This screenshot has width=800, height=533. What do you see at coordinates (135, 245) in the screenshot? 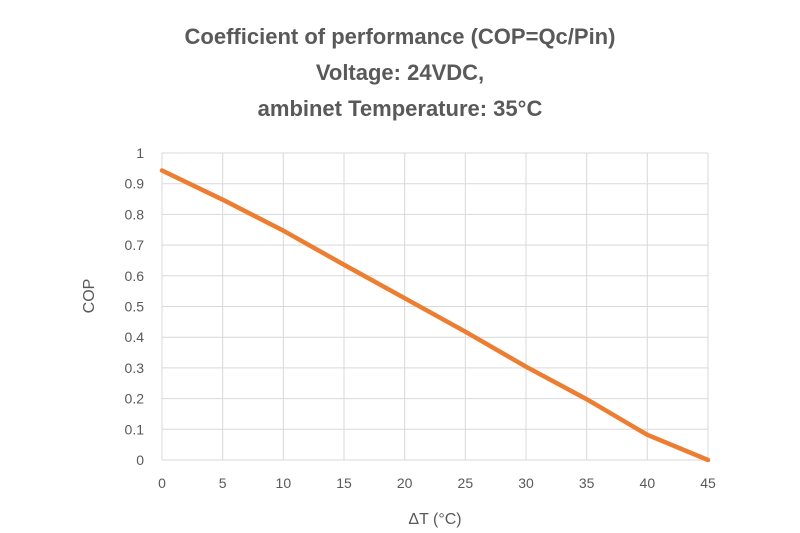
I see `y-tick-label: 0.7` at bounding box center [135, 245].